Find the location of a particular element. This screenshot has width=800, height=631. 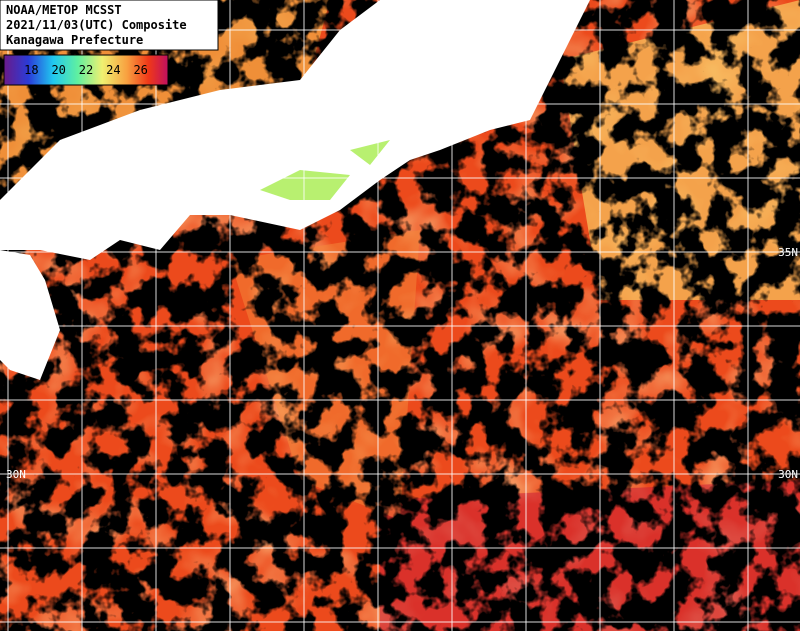

colorbar-tick-label: 18 is located at coordinates (31, 70).